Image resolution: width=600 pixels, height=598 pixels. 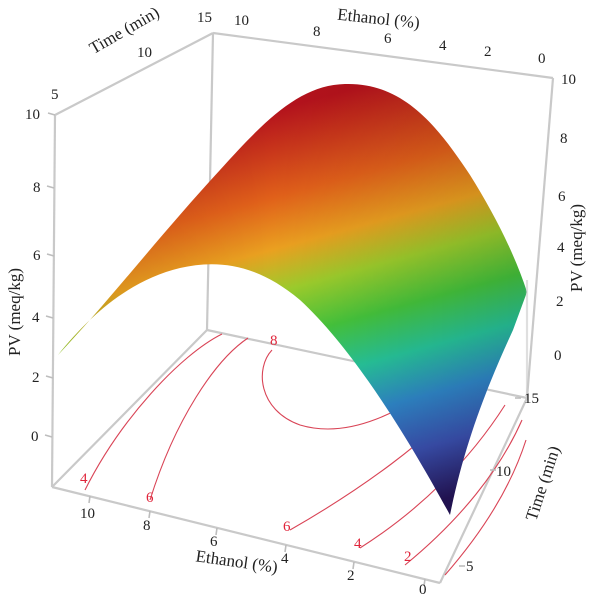 What do you see at coordinates (30, 276) in the screenshot?
I see `z-axis-left: 10 8 6 4 2 0 PV (meq/kg)` at bounding box center [30, 276].